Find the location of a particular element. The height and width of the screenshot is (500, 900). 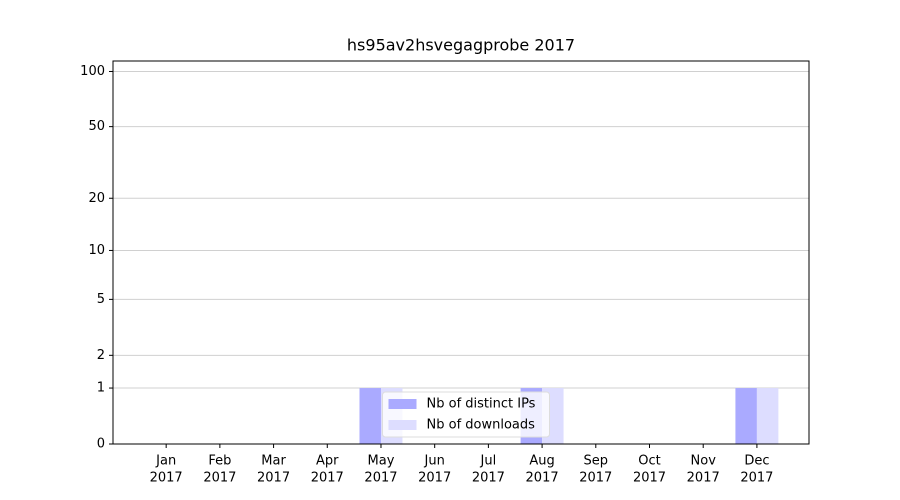

chart-title: hs95av2hsvegagprobe 2017 is located at coordinates (461, 45).